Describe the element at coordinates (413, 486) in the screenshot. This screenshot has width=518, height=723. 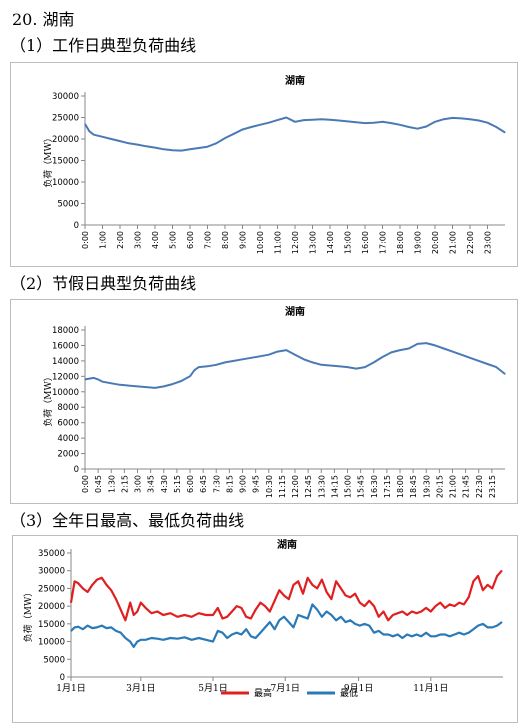
I see `x-tick-label: 18:45` at that location.